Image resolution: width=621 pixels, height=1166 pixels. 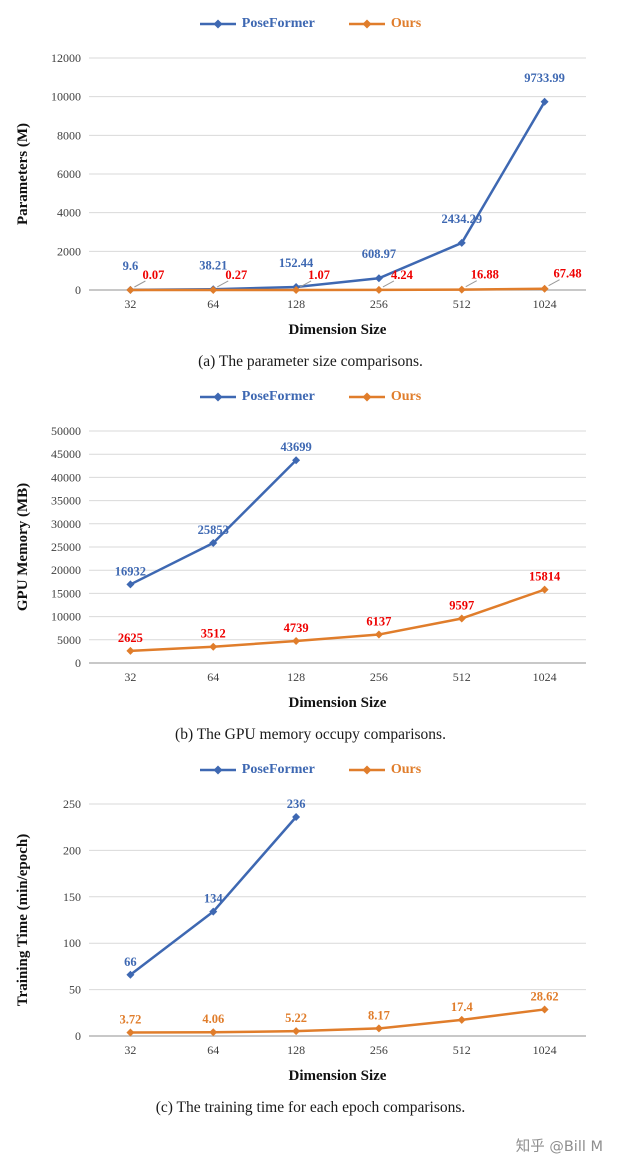 What do you see at coordinates (378, 254) in the screenshot?
I see `data-point-label: 608.97` at bounding box center [378, 254].